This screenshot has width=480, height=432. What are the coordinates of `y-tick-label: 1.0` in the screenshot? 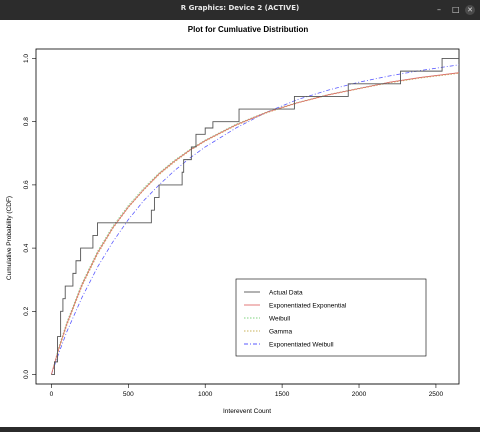 It's located at (26, 58).